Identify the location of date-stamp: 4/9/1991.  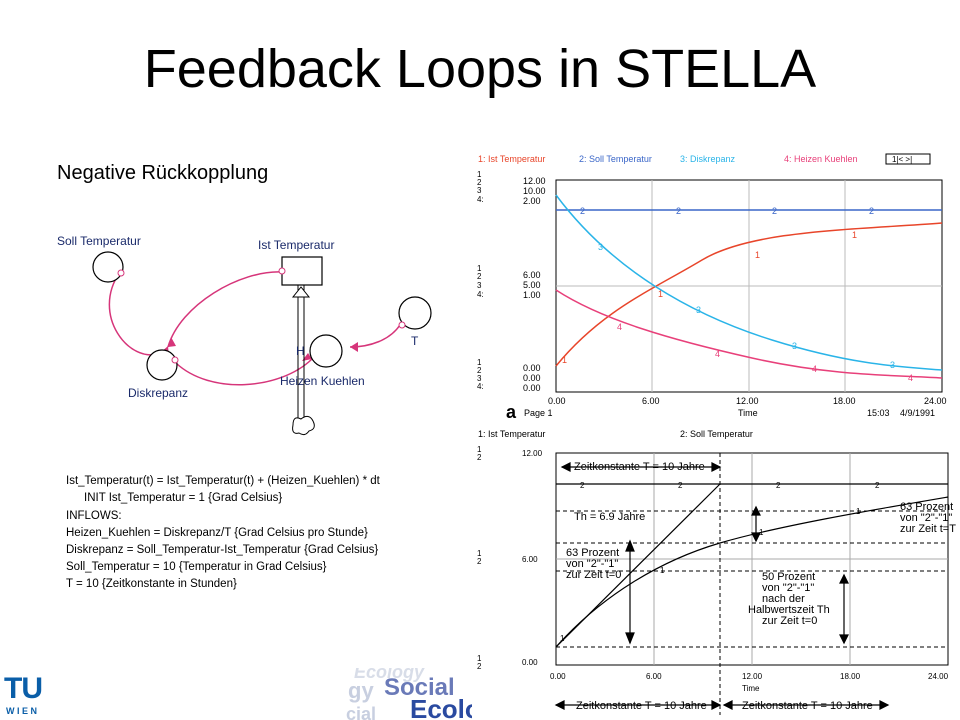
(917, 413).